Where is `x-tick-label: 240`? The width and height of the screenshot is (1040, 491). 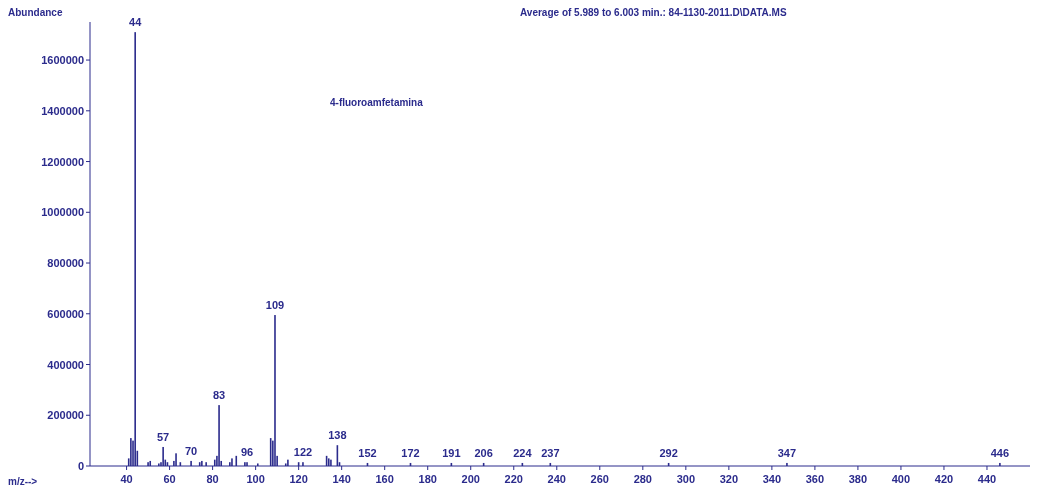 x-tick-label: 240 is located at coordinates (556, 479).